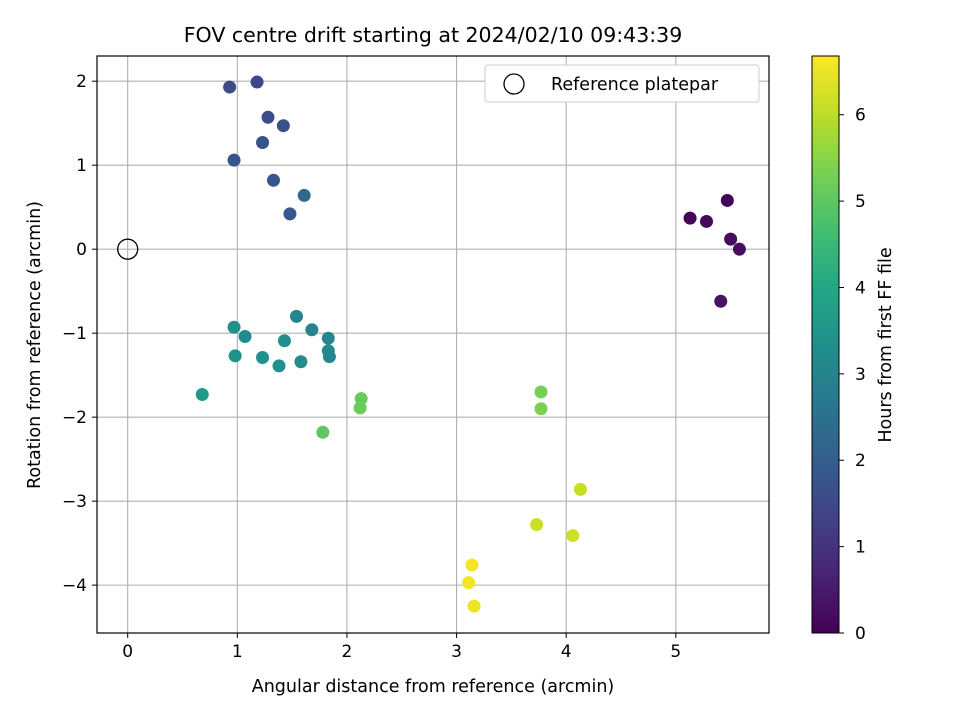  I want to click on legend: Reference platepar, so click(622, 83).